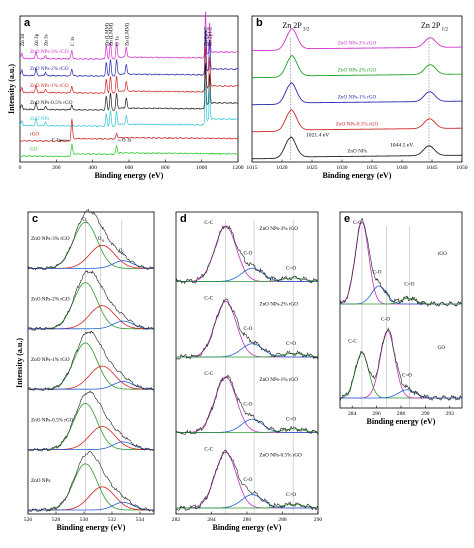 The height and width of the screenshot is (548, 474). Describe the element at coordinates (28, 520) in the screenshot. I see `x-tick-label: 526` at that location.